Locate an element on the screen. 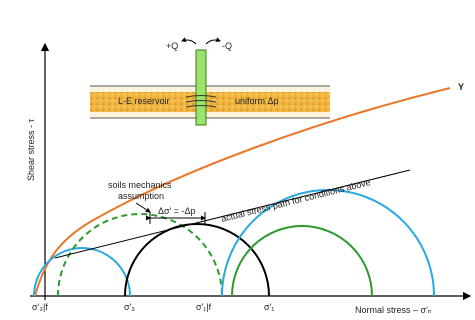 This screenshot has width=475, height=320. soils-arrow is located at coordinates (143, 207).